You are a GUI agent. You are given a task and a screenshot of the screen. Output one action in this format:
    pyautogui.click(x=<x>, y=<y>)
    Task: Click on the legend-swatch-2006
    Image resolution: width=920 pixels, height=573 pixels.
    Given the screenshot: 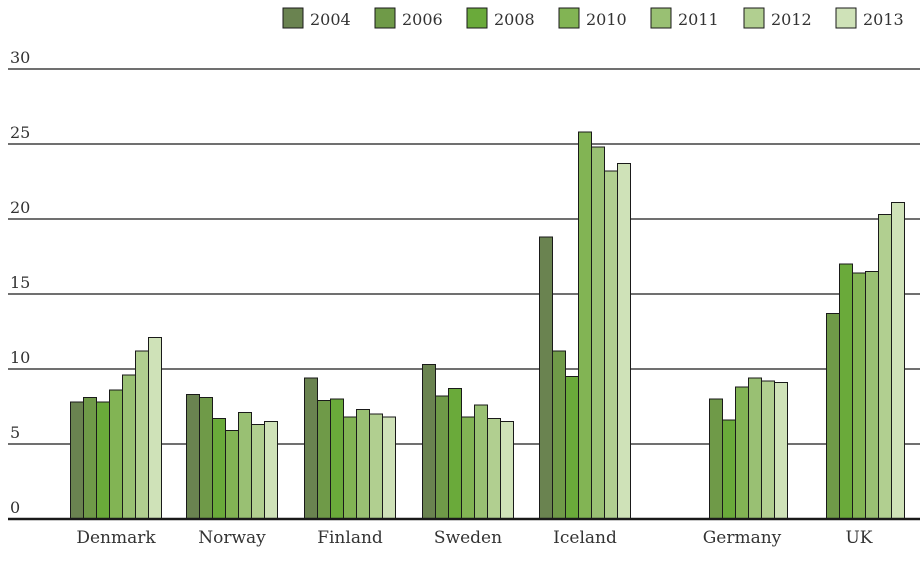 What is the action you would take?
    pyautogui.click(x=385, y=18)
    